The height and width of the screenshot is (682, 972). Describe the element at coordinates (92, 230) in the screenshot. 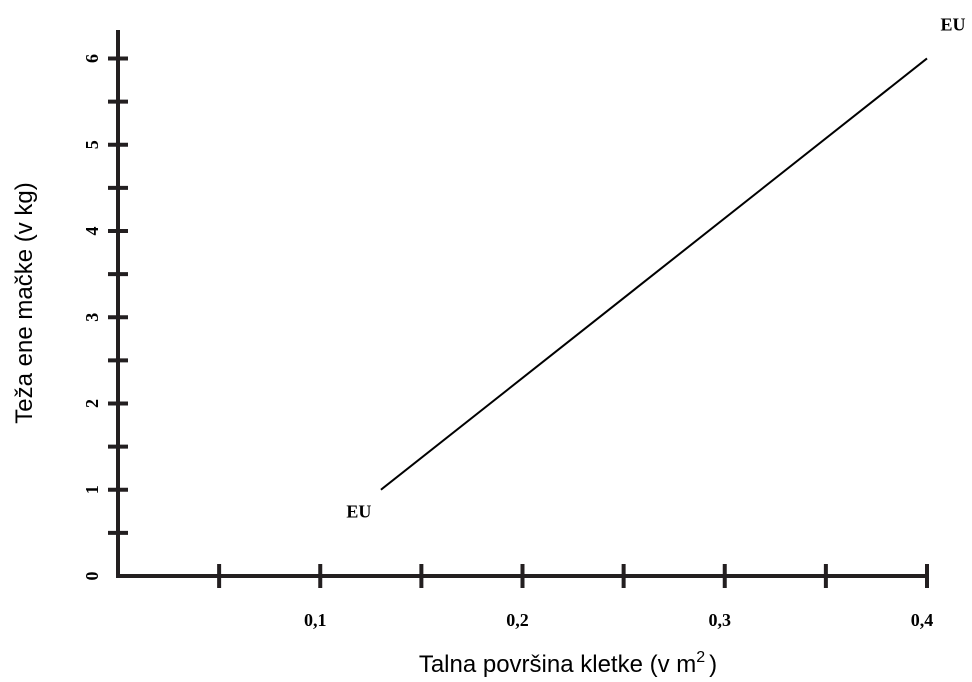

I see `y-tick-label: 4` at that location.